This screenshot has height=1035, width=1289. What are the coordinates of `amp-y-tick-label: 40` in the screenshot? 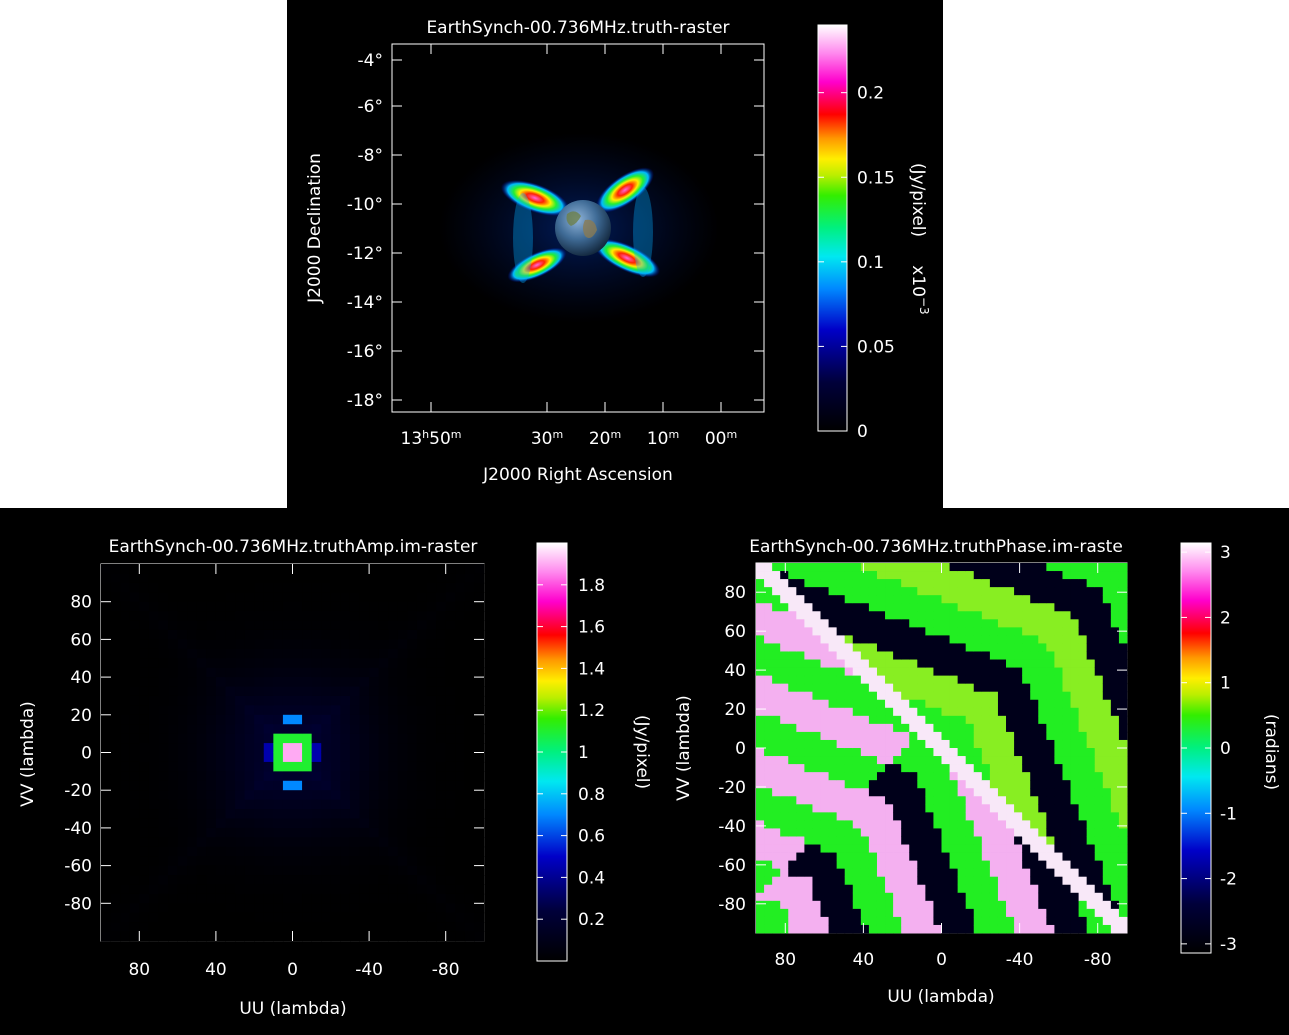 It's located at (81, 678).